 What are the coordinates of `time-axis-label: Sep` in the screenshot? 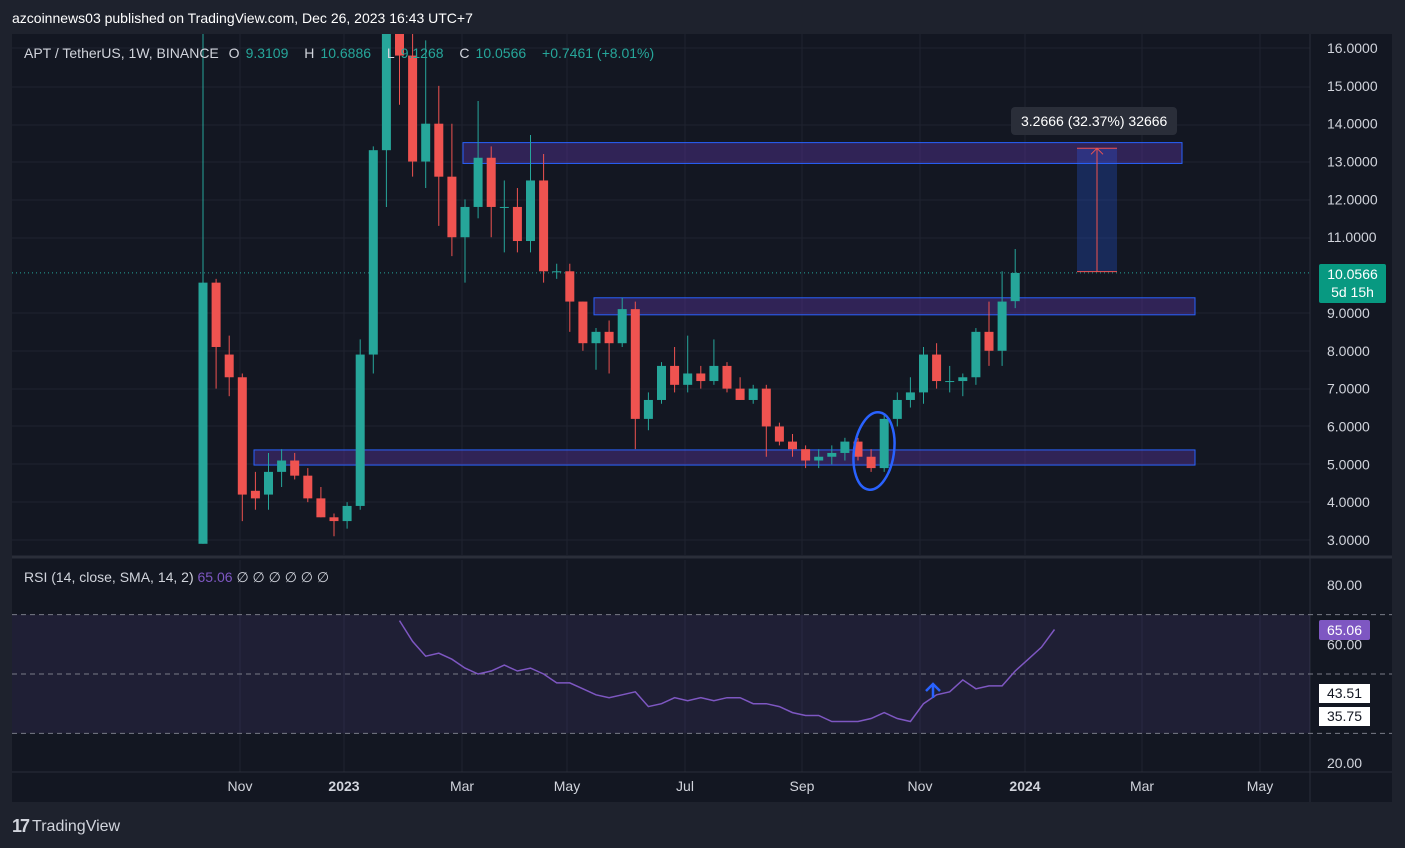 It's located at (802, 786).